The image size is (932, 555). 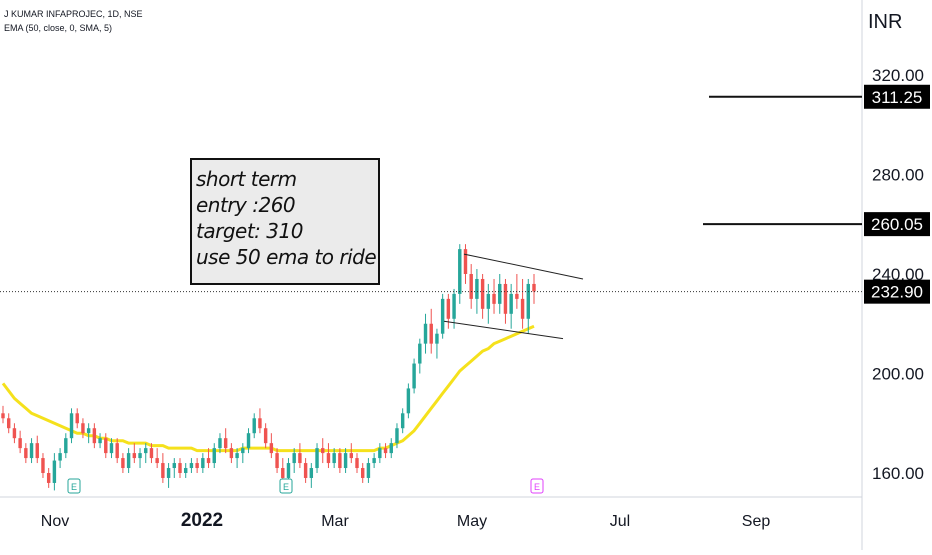 I want to click on symbol-title: J KUMAR INFAPROJEC, 1D, NSE, so click(x=73, y=14).